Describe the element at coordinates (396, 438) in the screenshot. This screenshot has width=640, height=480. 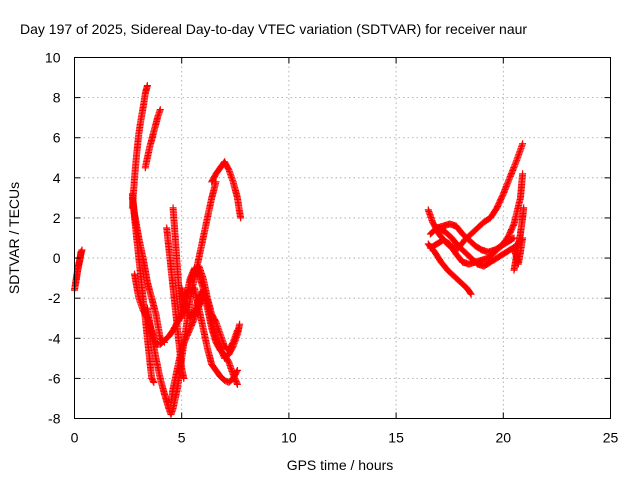
I see `x-tick-label: 15` at that location.